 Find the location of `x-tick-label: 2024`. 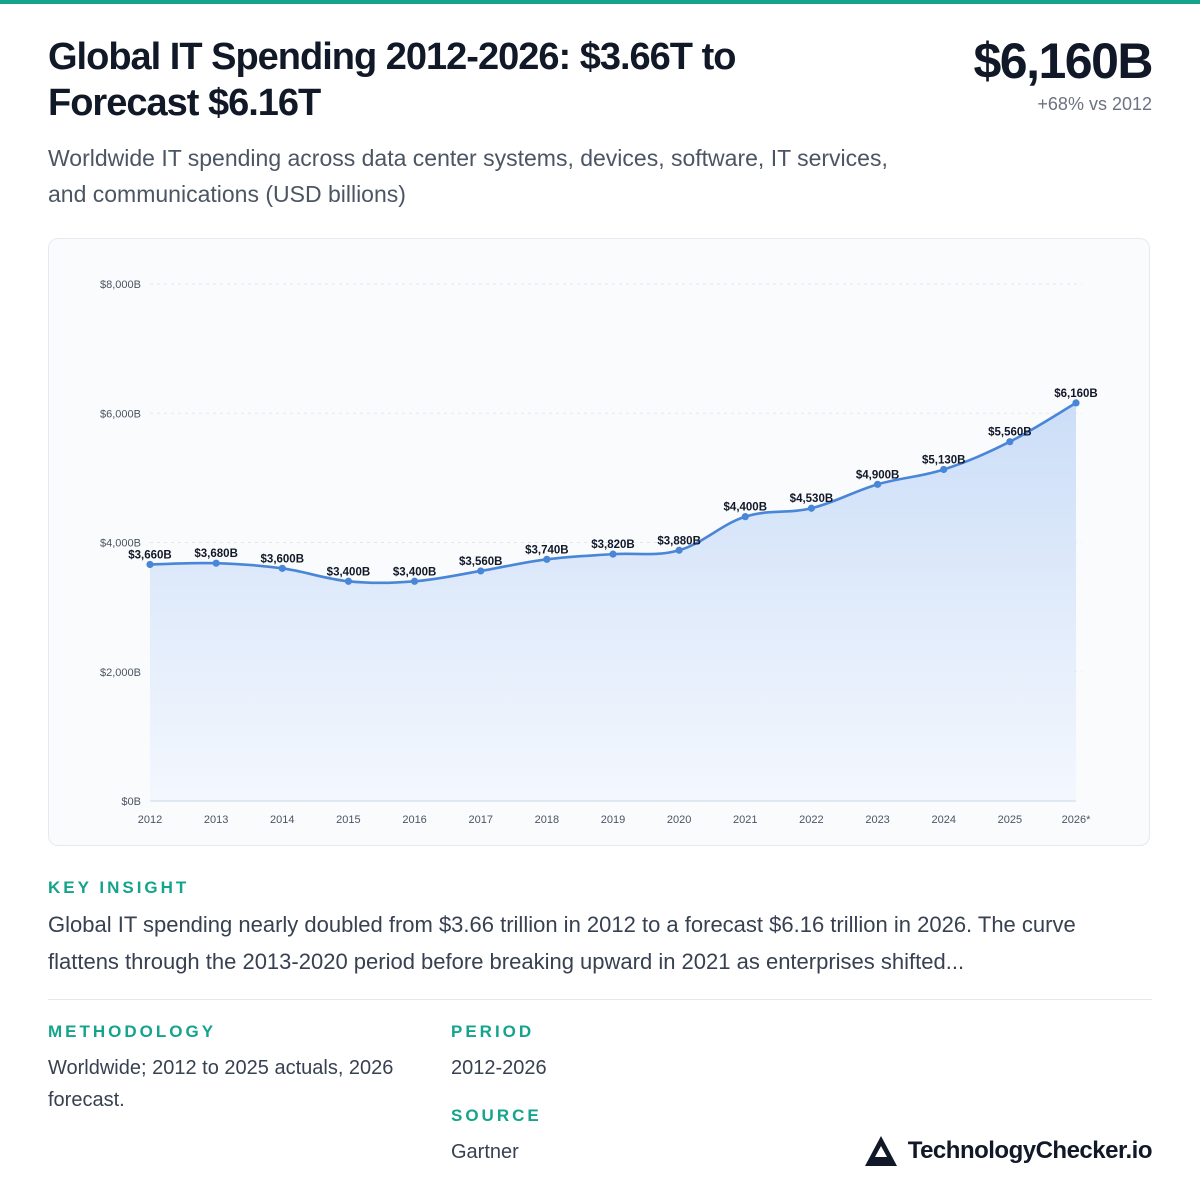

x-tick-label: 2024 is located at coordinates (943, 820).